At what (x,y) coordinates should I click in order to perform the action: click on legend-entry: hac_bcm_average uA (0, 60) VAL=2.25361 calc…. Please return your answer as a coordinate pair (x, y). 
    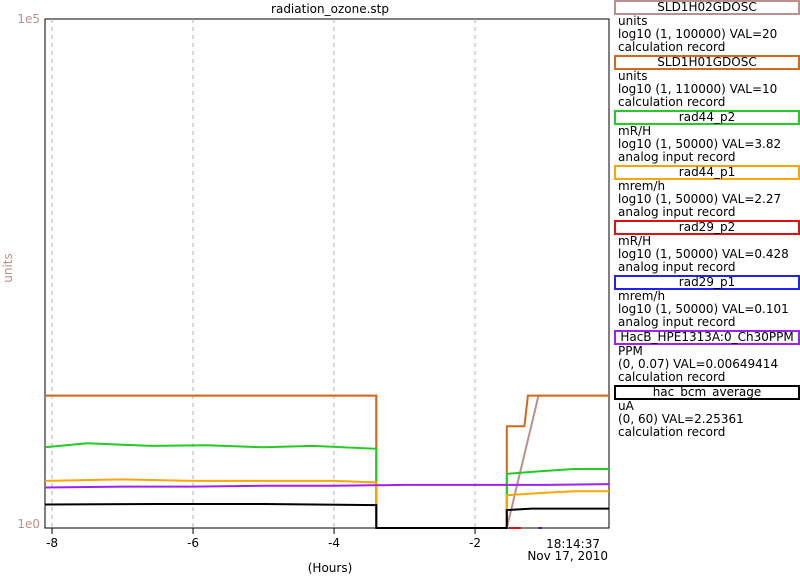
    Looking at the image, I should click on (707, 412).